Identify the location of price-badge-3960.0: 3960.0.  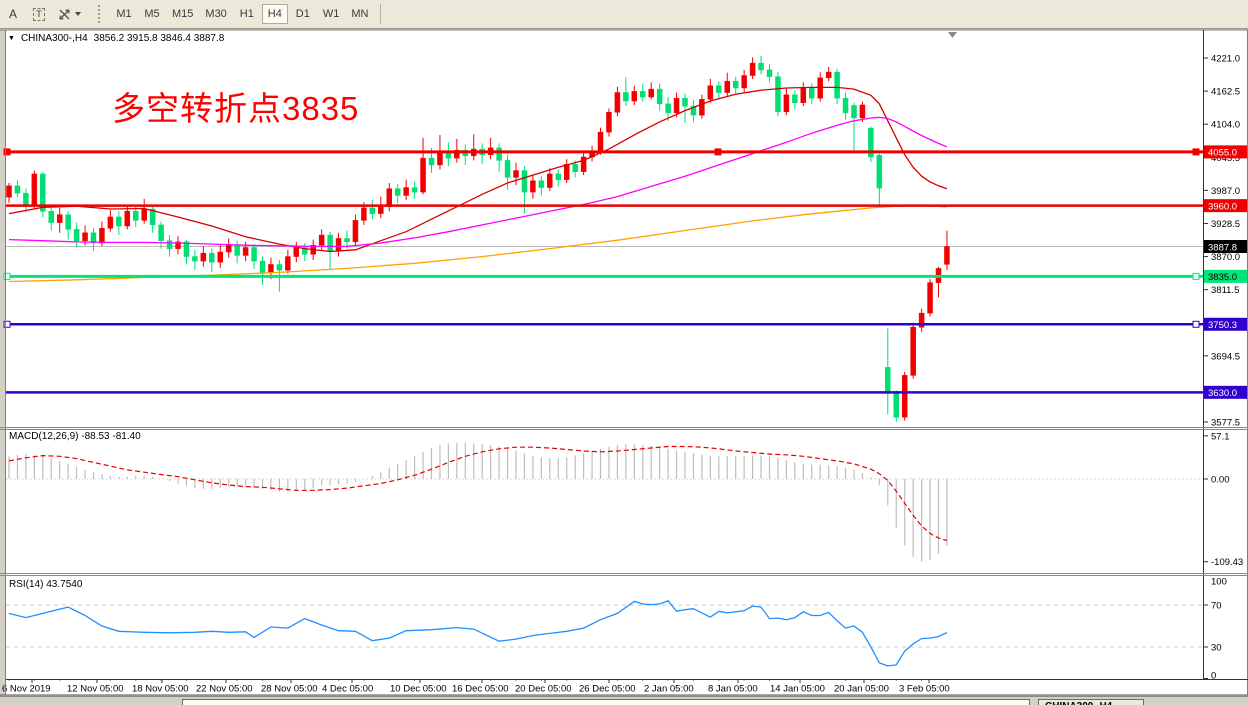
(1225, 205).